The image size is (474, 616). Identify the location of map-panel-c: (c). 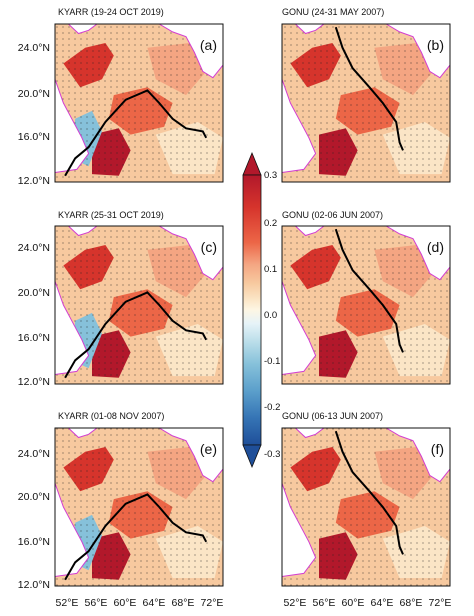
(139, 305).